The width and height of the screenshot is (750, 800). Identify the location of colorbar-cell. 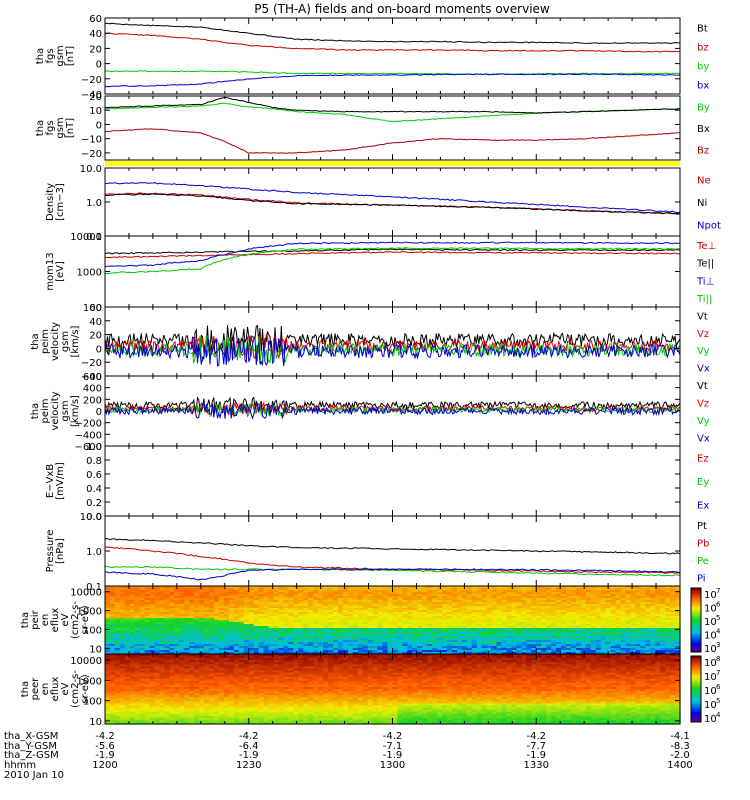
(696, 609).